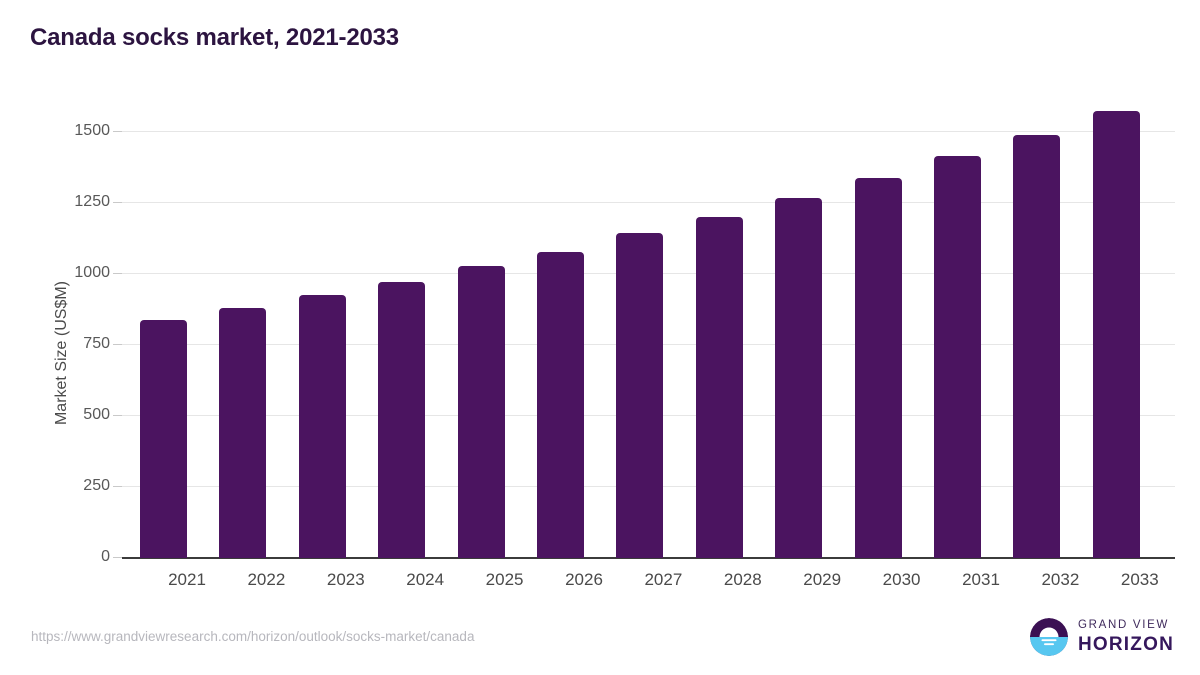 This screenshot has width=1200, height=675. What do you see at coordinates (1037, 346) in the screenshot?
I see `bar-2032` at bounding box center [1037, 346].